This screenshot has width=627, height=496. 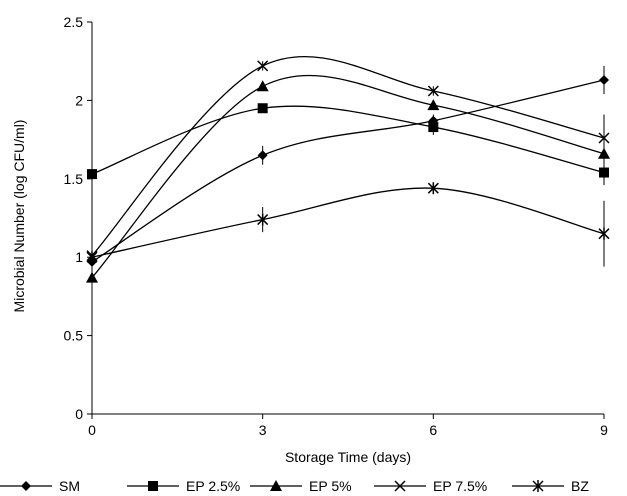 I want to click on x-tick-label: 6, so click(x=433, y=430).